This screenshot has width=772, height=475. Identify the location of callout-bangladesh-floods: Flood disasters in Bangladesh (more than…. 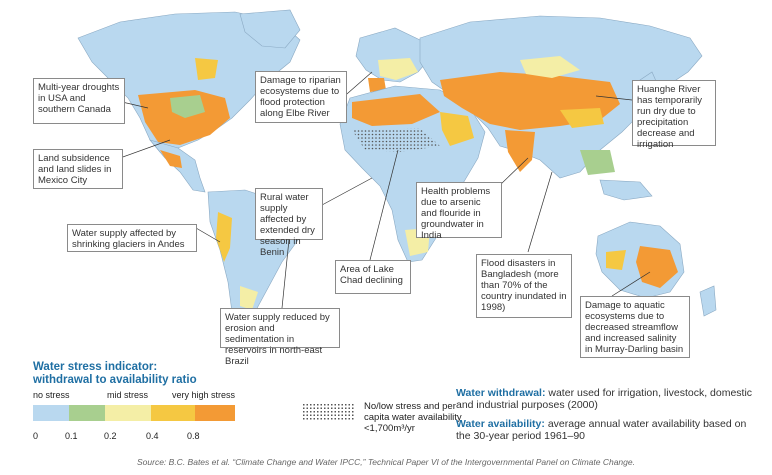
(524, 286).